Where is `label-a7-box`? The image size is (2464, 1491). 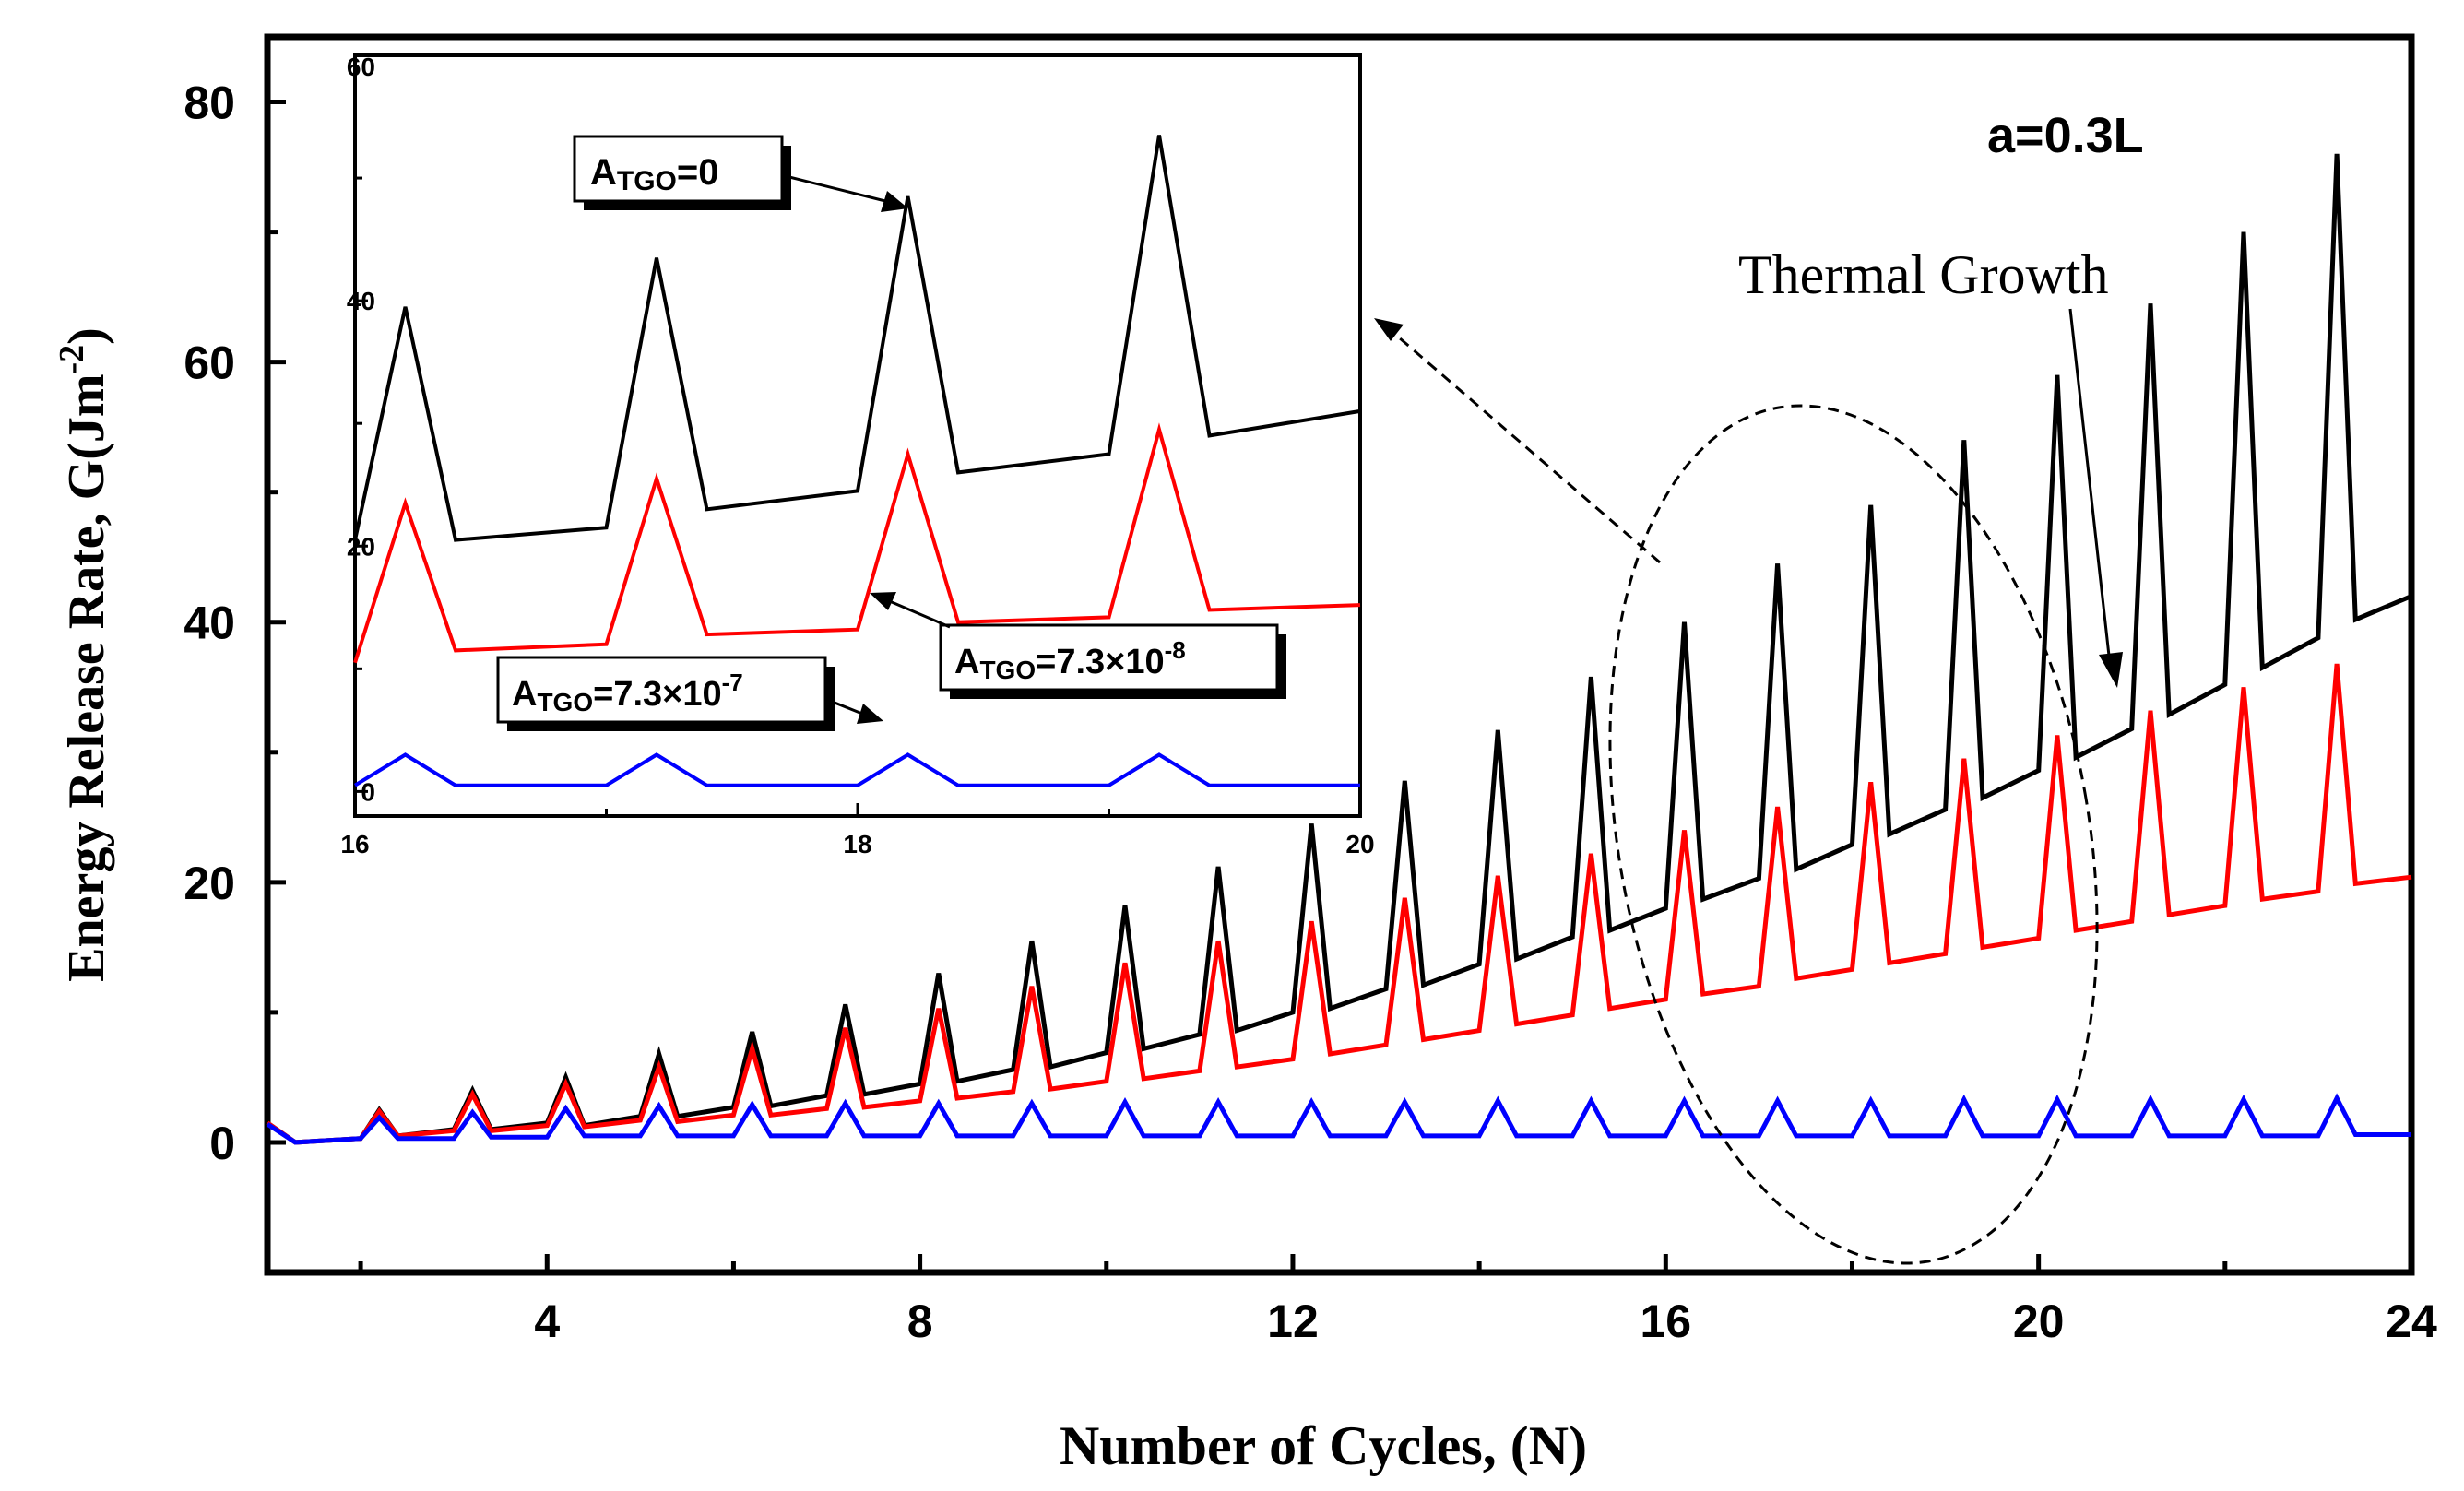
label-a7-box is located at coordinates (662, 690).